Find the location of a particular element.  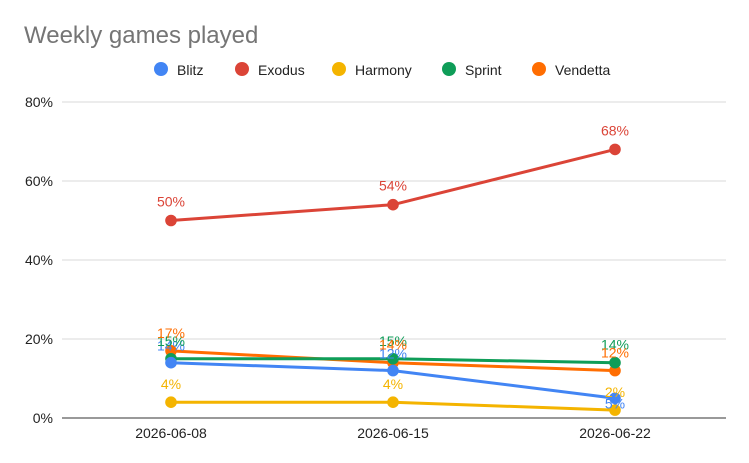

data-label: 17% is located at coordinates (171, 333).